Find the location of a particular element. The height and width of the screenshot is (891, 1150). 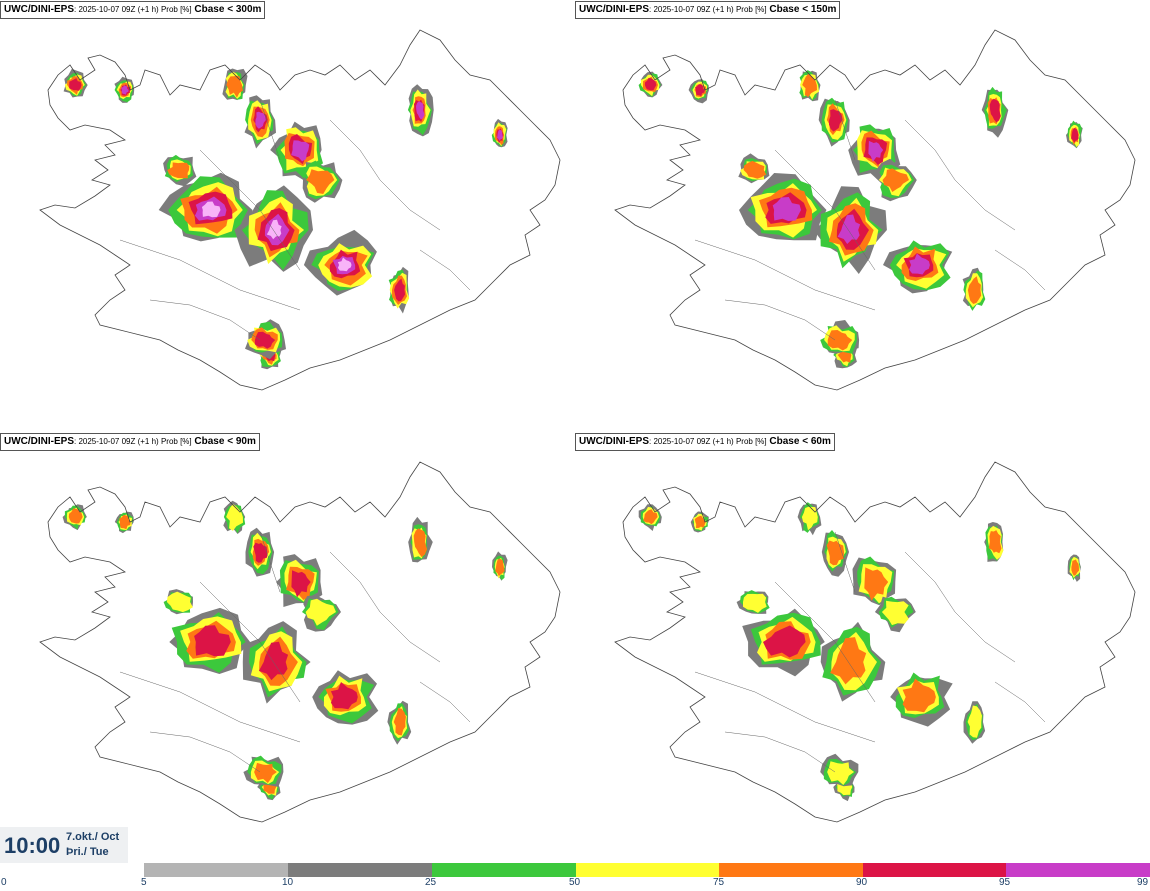

colorbar-tick-label: 99 is located at coordinates (1143, 882).